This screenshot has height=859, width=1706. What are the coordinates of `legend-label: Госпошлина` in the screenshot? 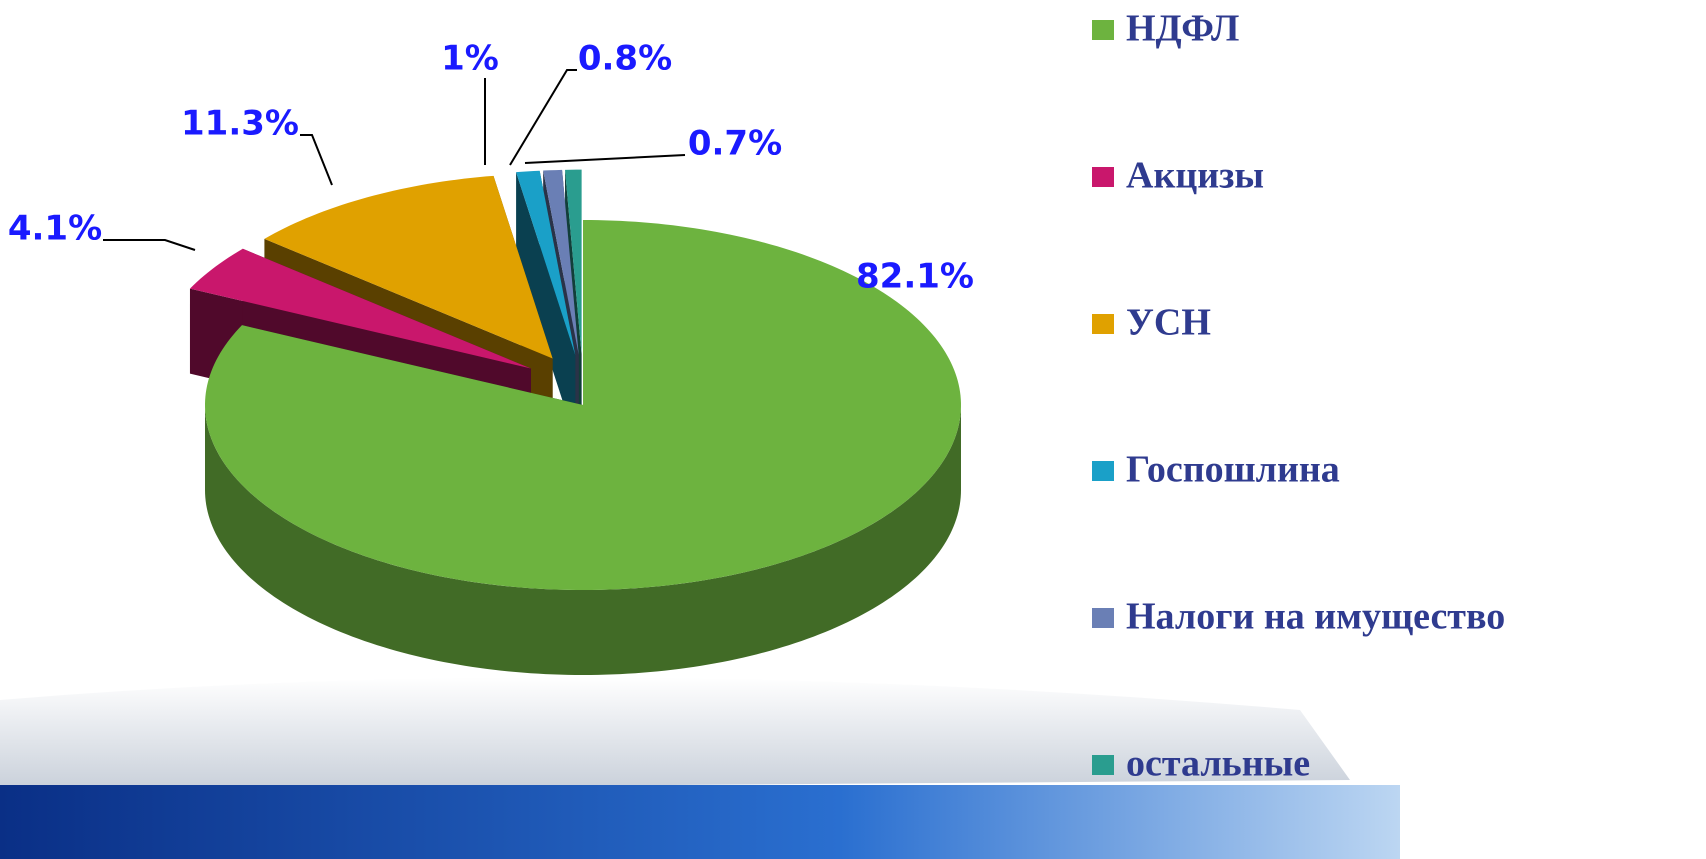 It's located at (1233, 470).